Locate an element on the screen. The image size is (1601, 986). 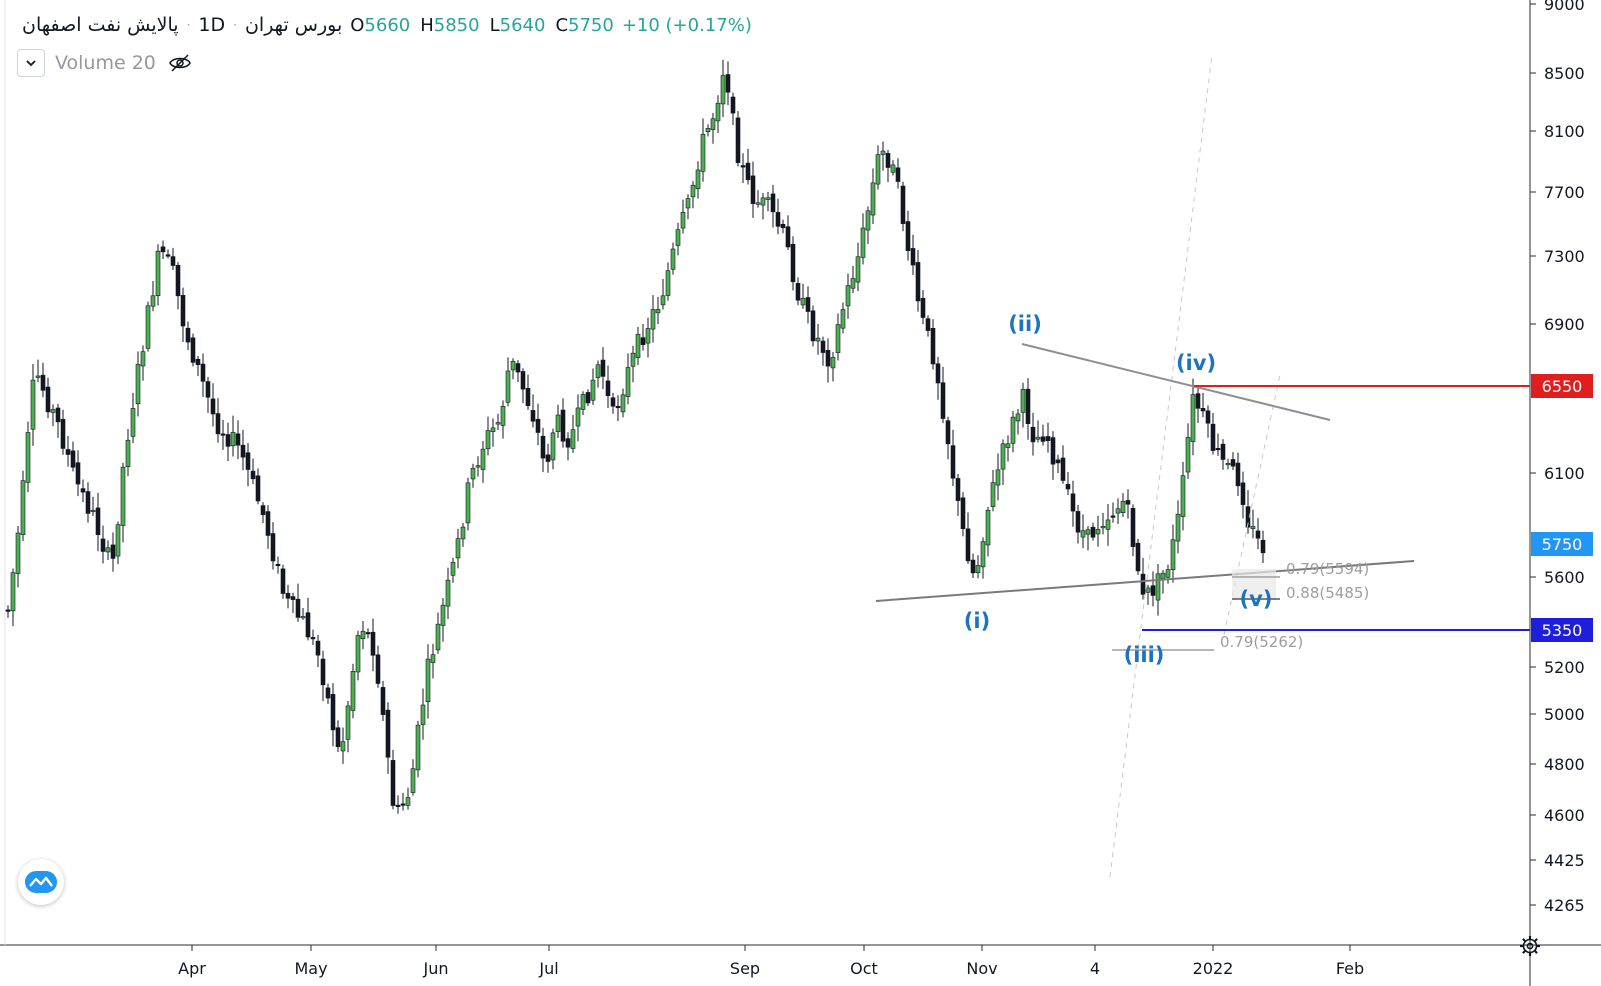
upper-trendline is located at coordinates (1176, 382).